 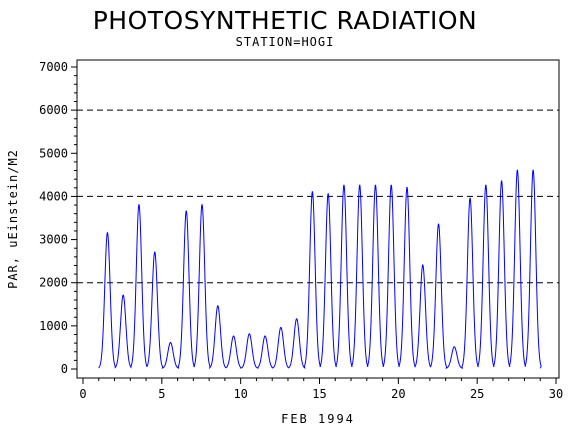 I want to click on y-tick-label: 1000, so click(x=53, y=326).